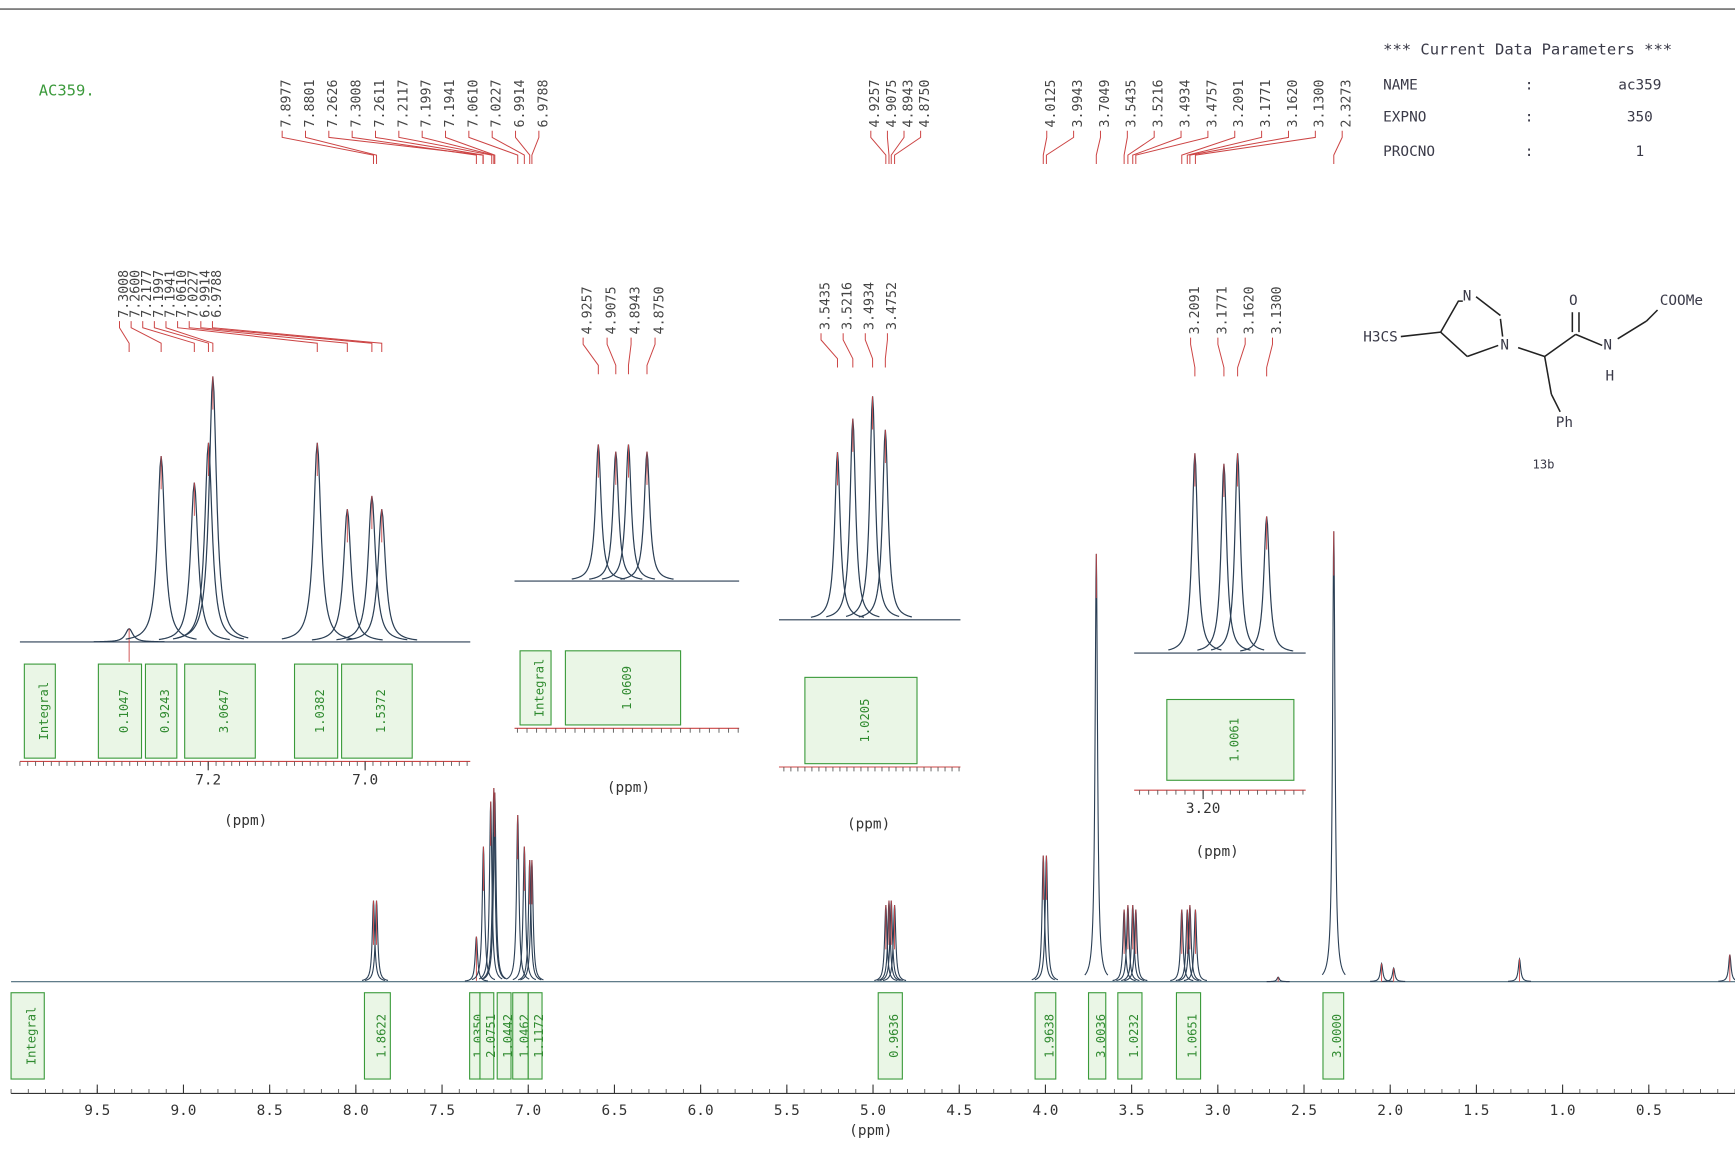 The width and height of the screenshot is (1735, 1160). Describe the element at coordinates (208, 780) in the screenshot. I see `x-tick-label: 7.2` at that location.